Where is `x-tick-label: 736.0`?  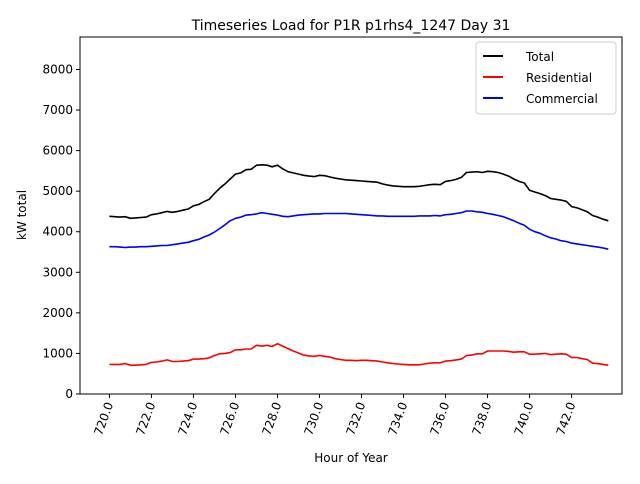
x-tick-label: 736.0 is located at coordinates (439, 418).